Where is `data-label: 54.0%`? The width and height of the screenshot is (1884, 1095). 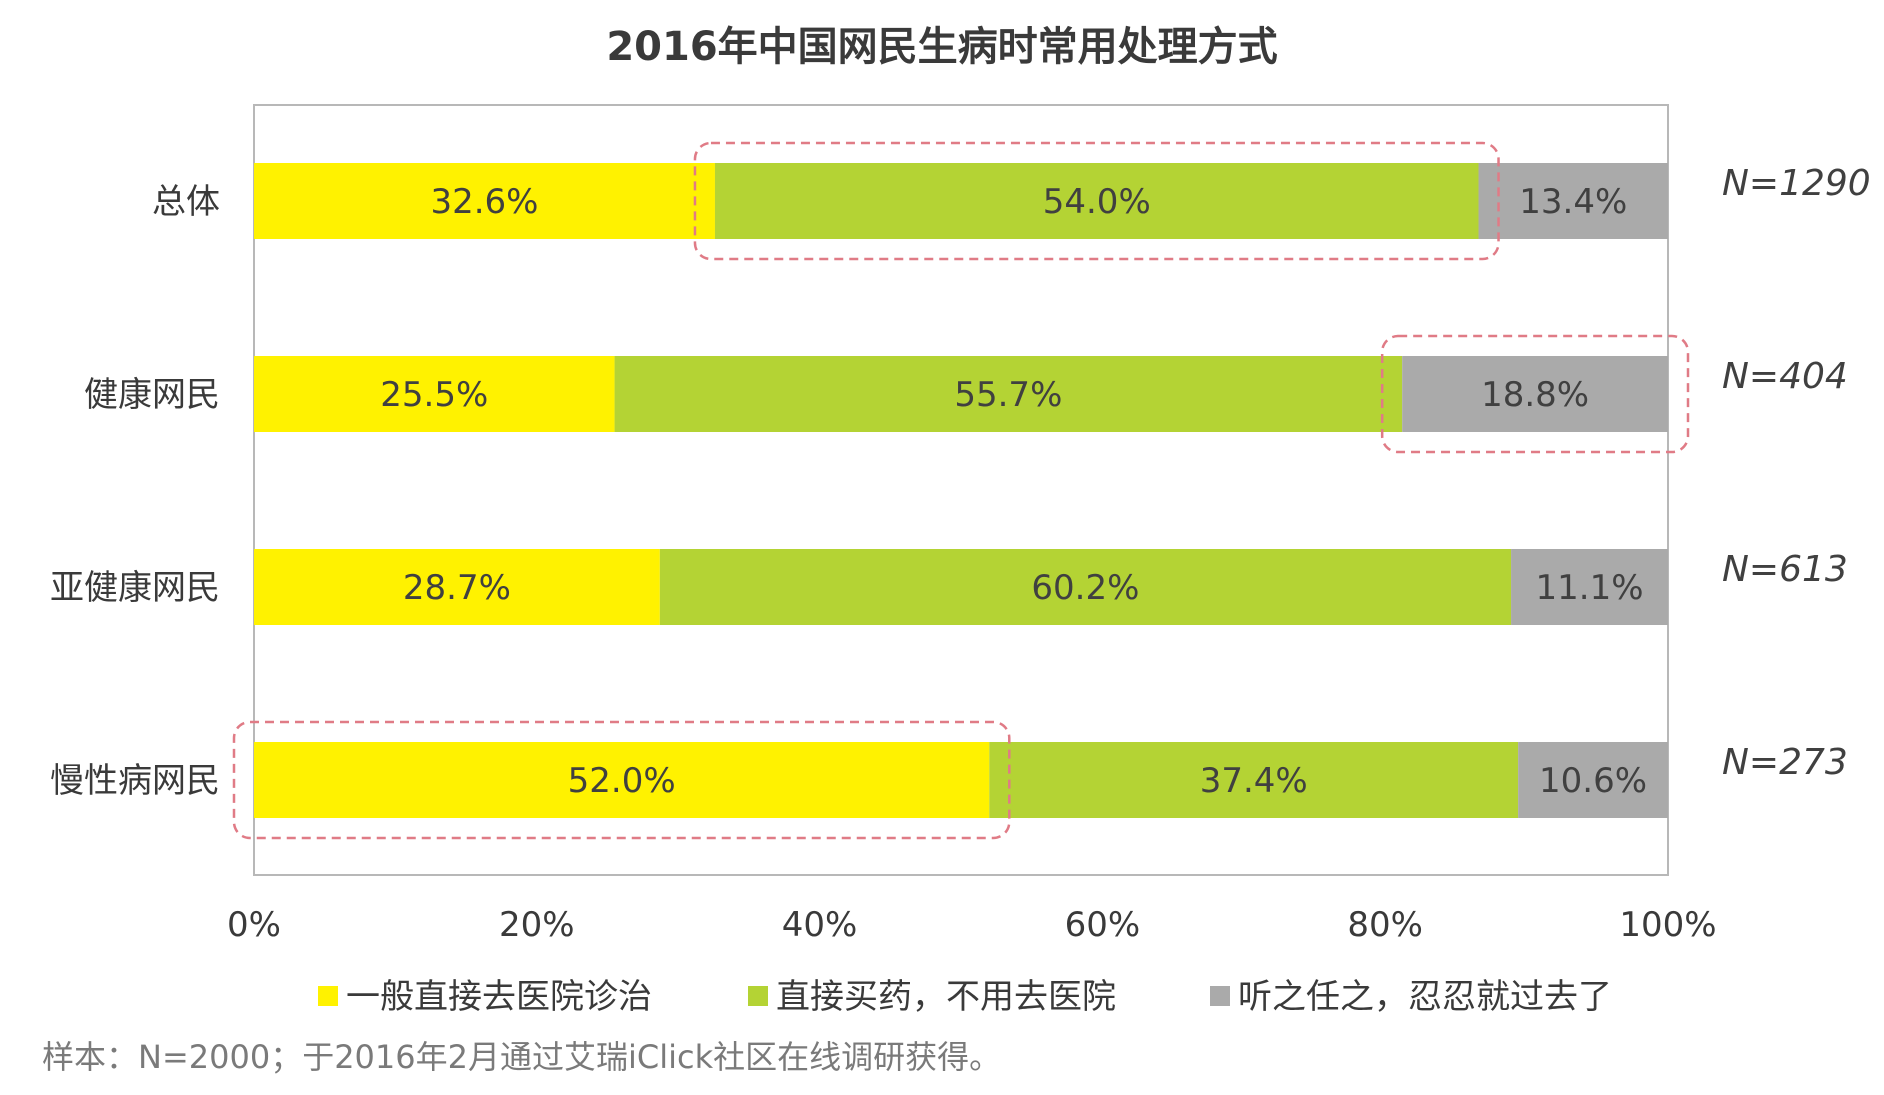 data-label: 54.0% is located at coordinates (1097, 202).